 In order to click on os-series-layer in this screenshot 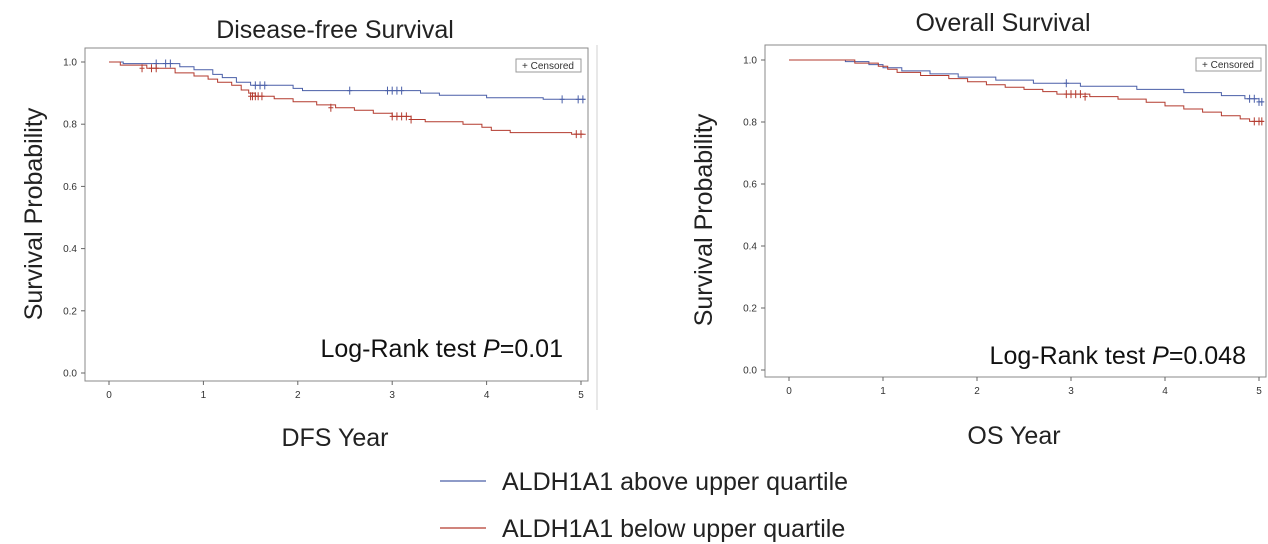, I will do `click(1027, 92)`.